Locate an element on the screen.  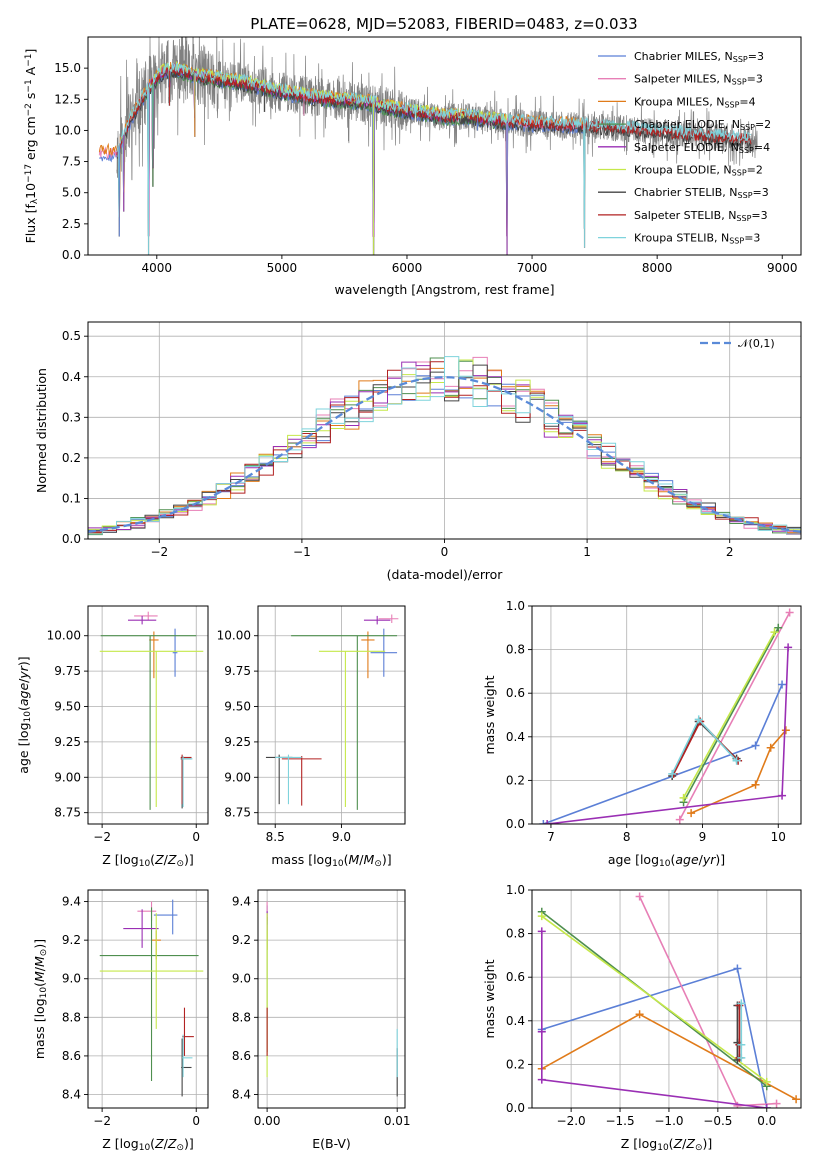
axes-box is located at coordinates (331, 999).